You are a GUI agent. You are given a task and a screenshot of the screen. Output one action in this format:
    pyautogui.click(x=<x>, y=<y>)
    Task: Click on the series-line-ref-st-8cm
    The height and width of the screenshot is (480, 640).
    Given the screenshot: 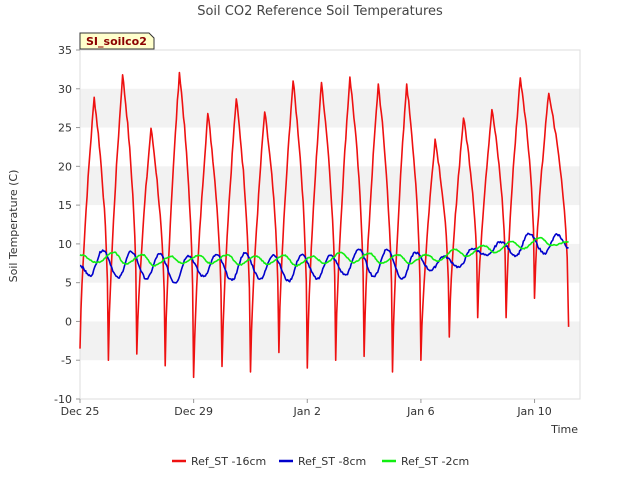 What is the action you would take?
    pyautogui.click(x=324, y=258)
    